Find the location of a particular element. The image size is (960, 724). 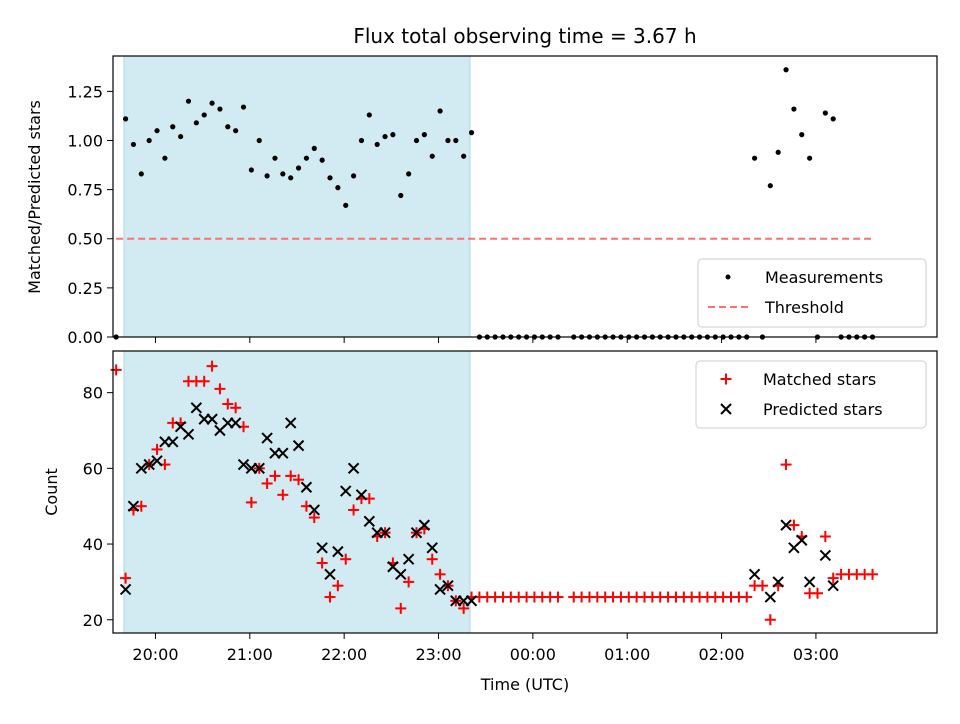

y-tick-label: 80 is located at coordinates (93, 393).